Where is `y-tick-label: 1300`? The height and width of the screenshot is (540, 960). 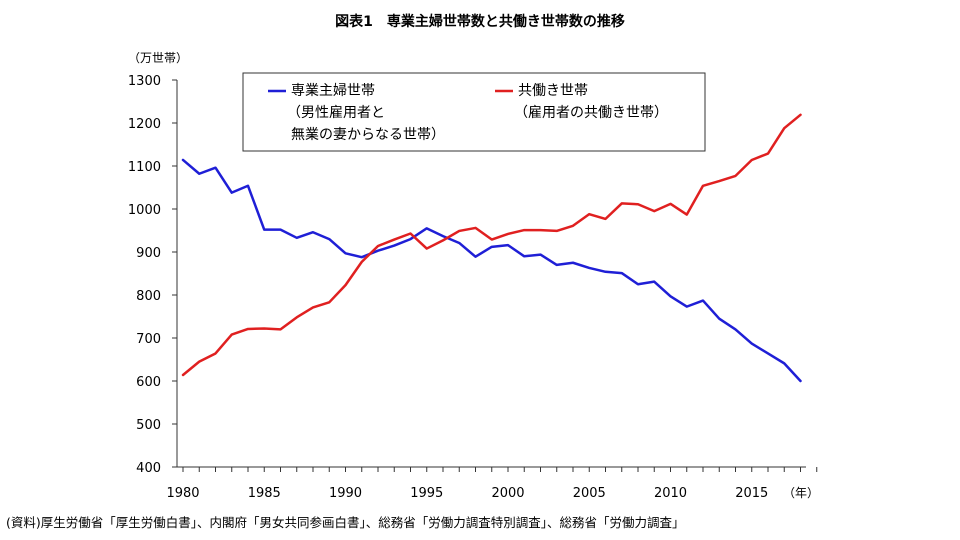 y-tick-label: 1300 is located at coordinates (144, 81).